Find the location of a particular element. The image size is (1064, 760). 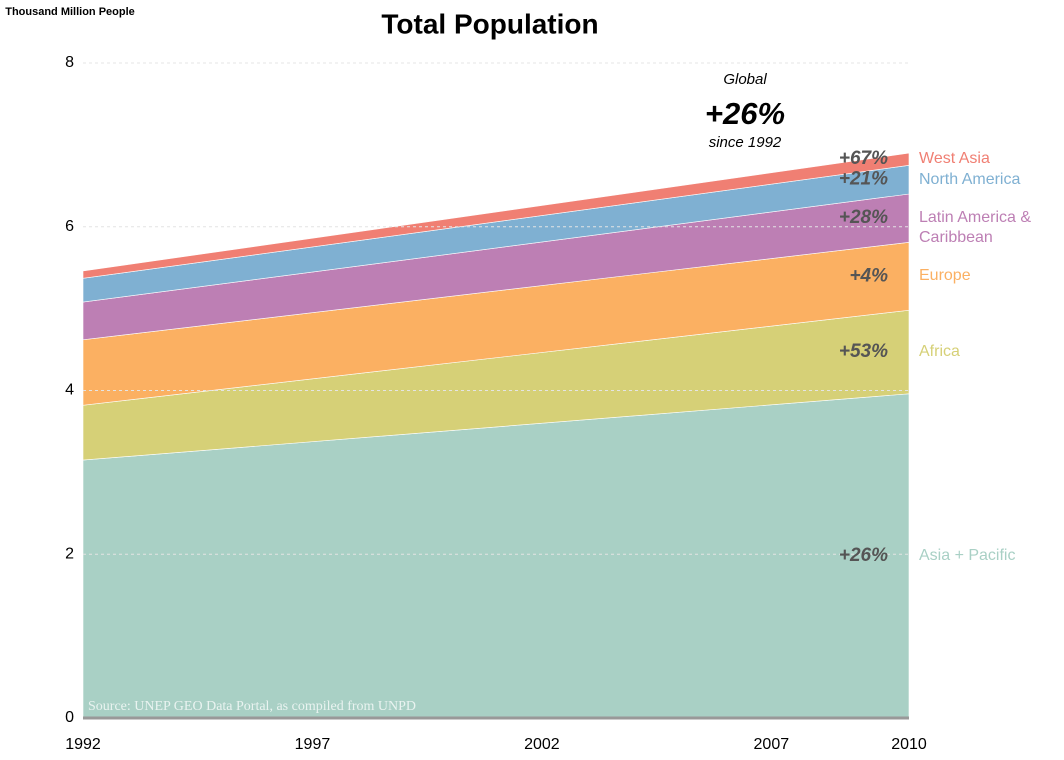

change-label: +21% is located at coordinates (863, 179).